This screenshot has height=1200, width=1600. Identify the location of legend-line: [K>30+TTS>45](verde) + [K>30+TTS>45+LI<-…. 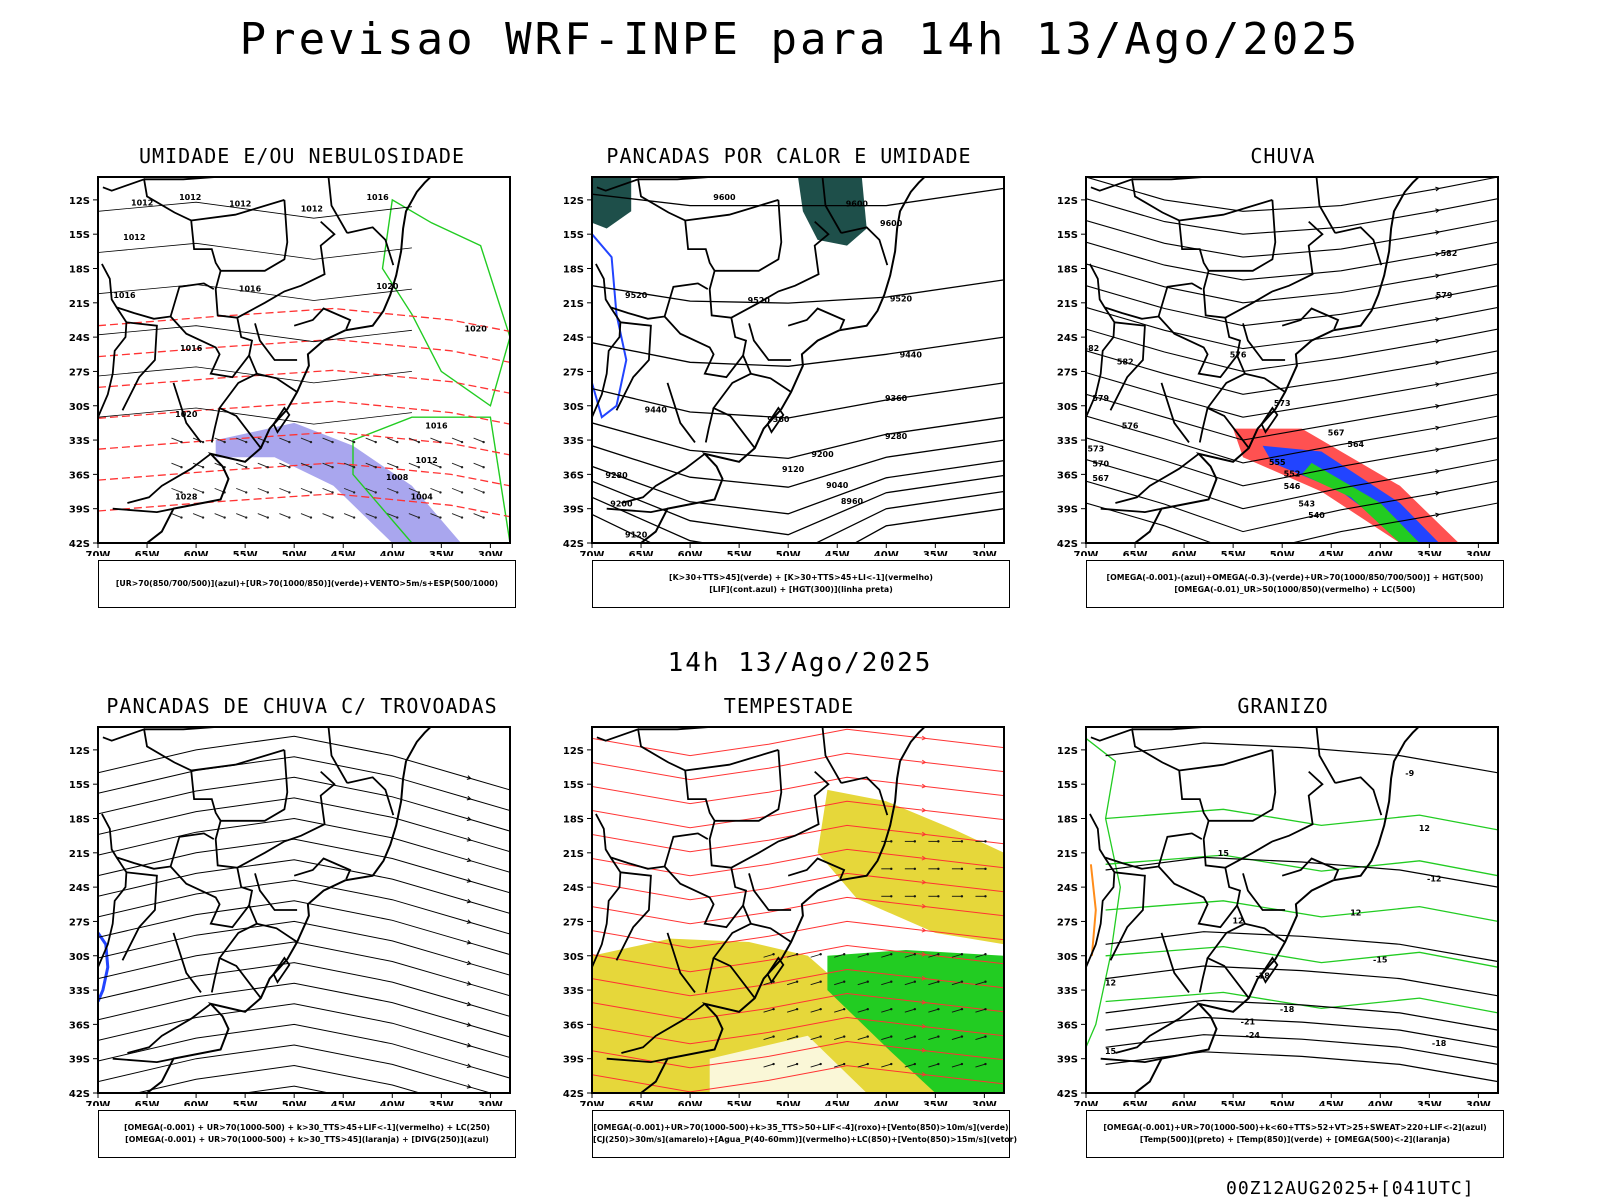
(801, 577).